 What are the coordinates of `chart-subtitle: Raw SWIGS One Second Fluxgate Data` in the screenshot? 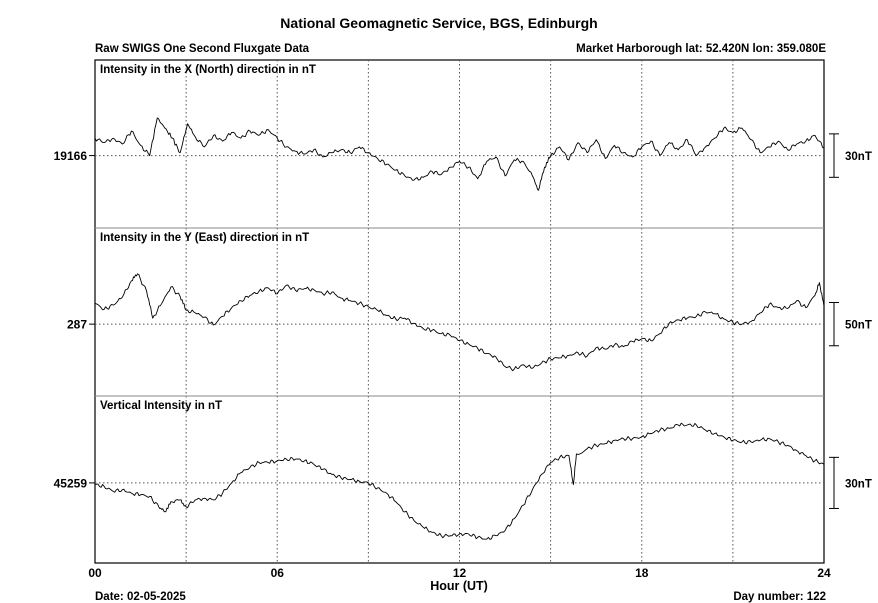 It's located at (202, 49).